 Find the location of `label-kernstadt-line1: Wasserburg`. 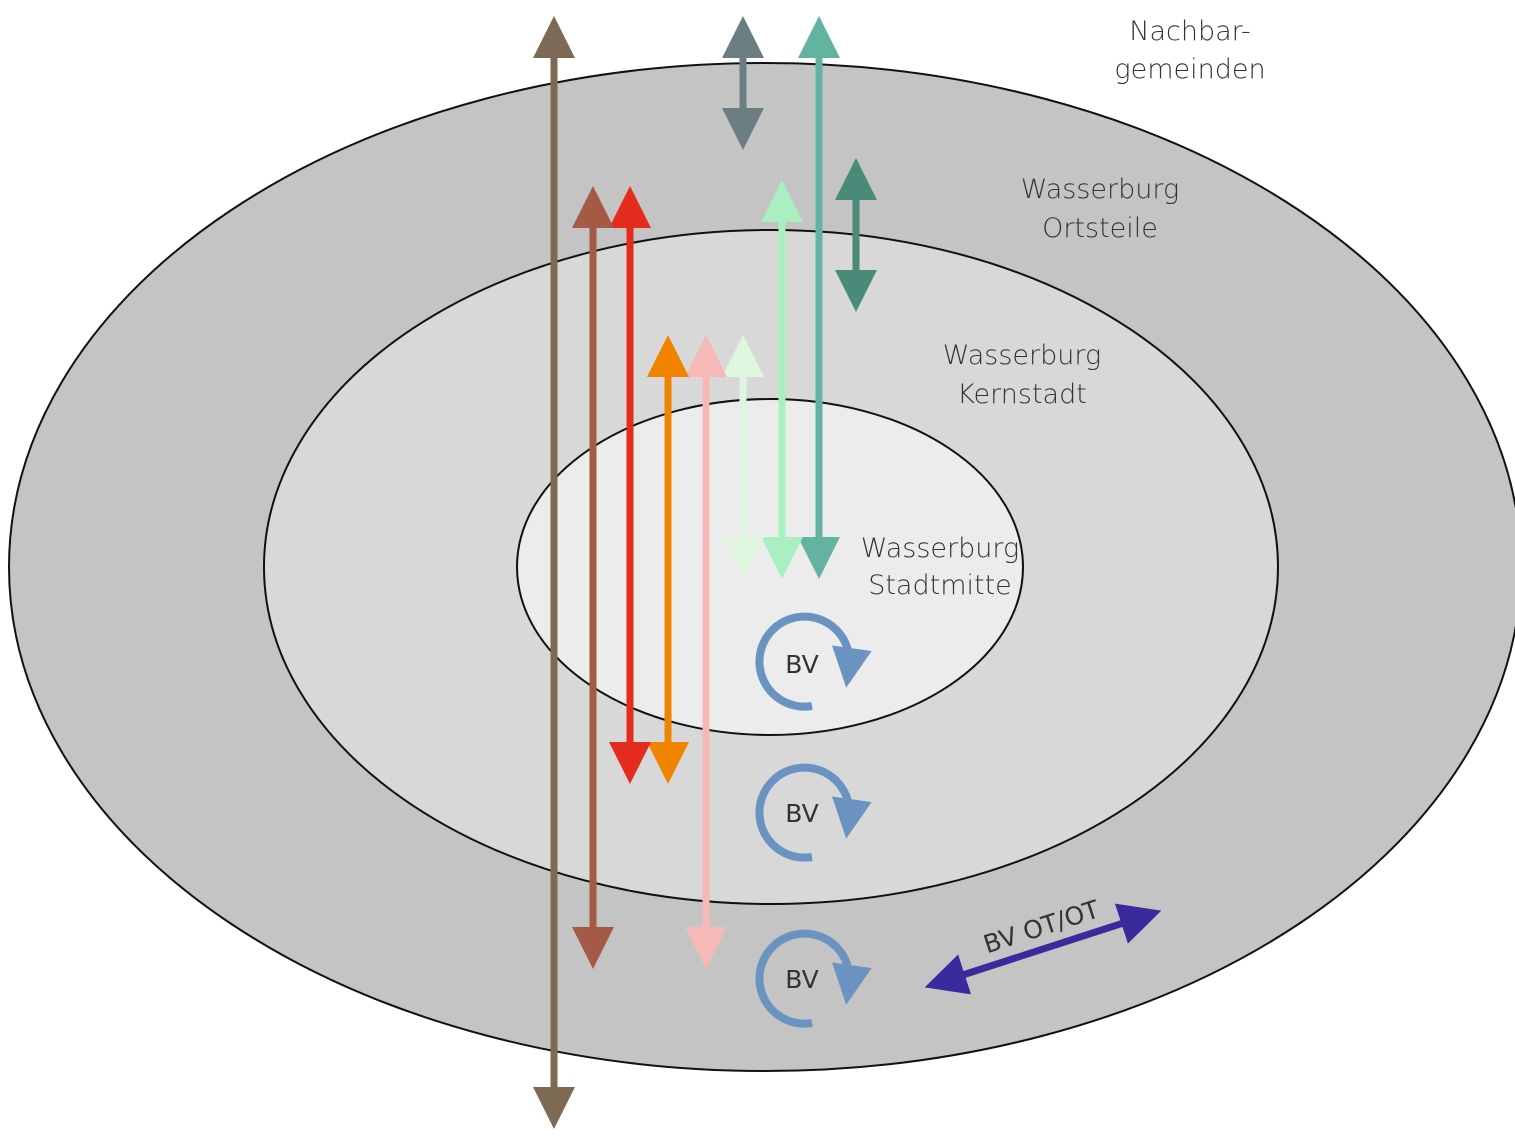

label-kernstadt-line1: Wasserburg is located at coordinates (1022, 355).